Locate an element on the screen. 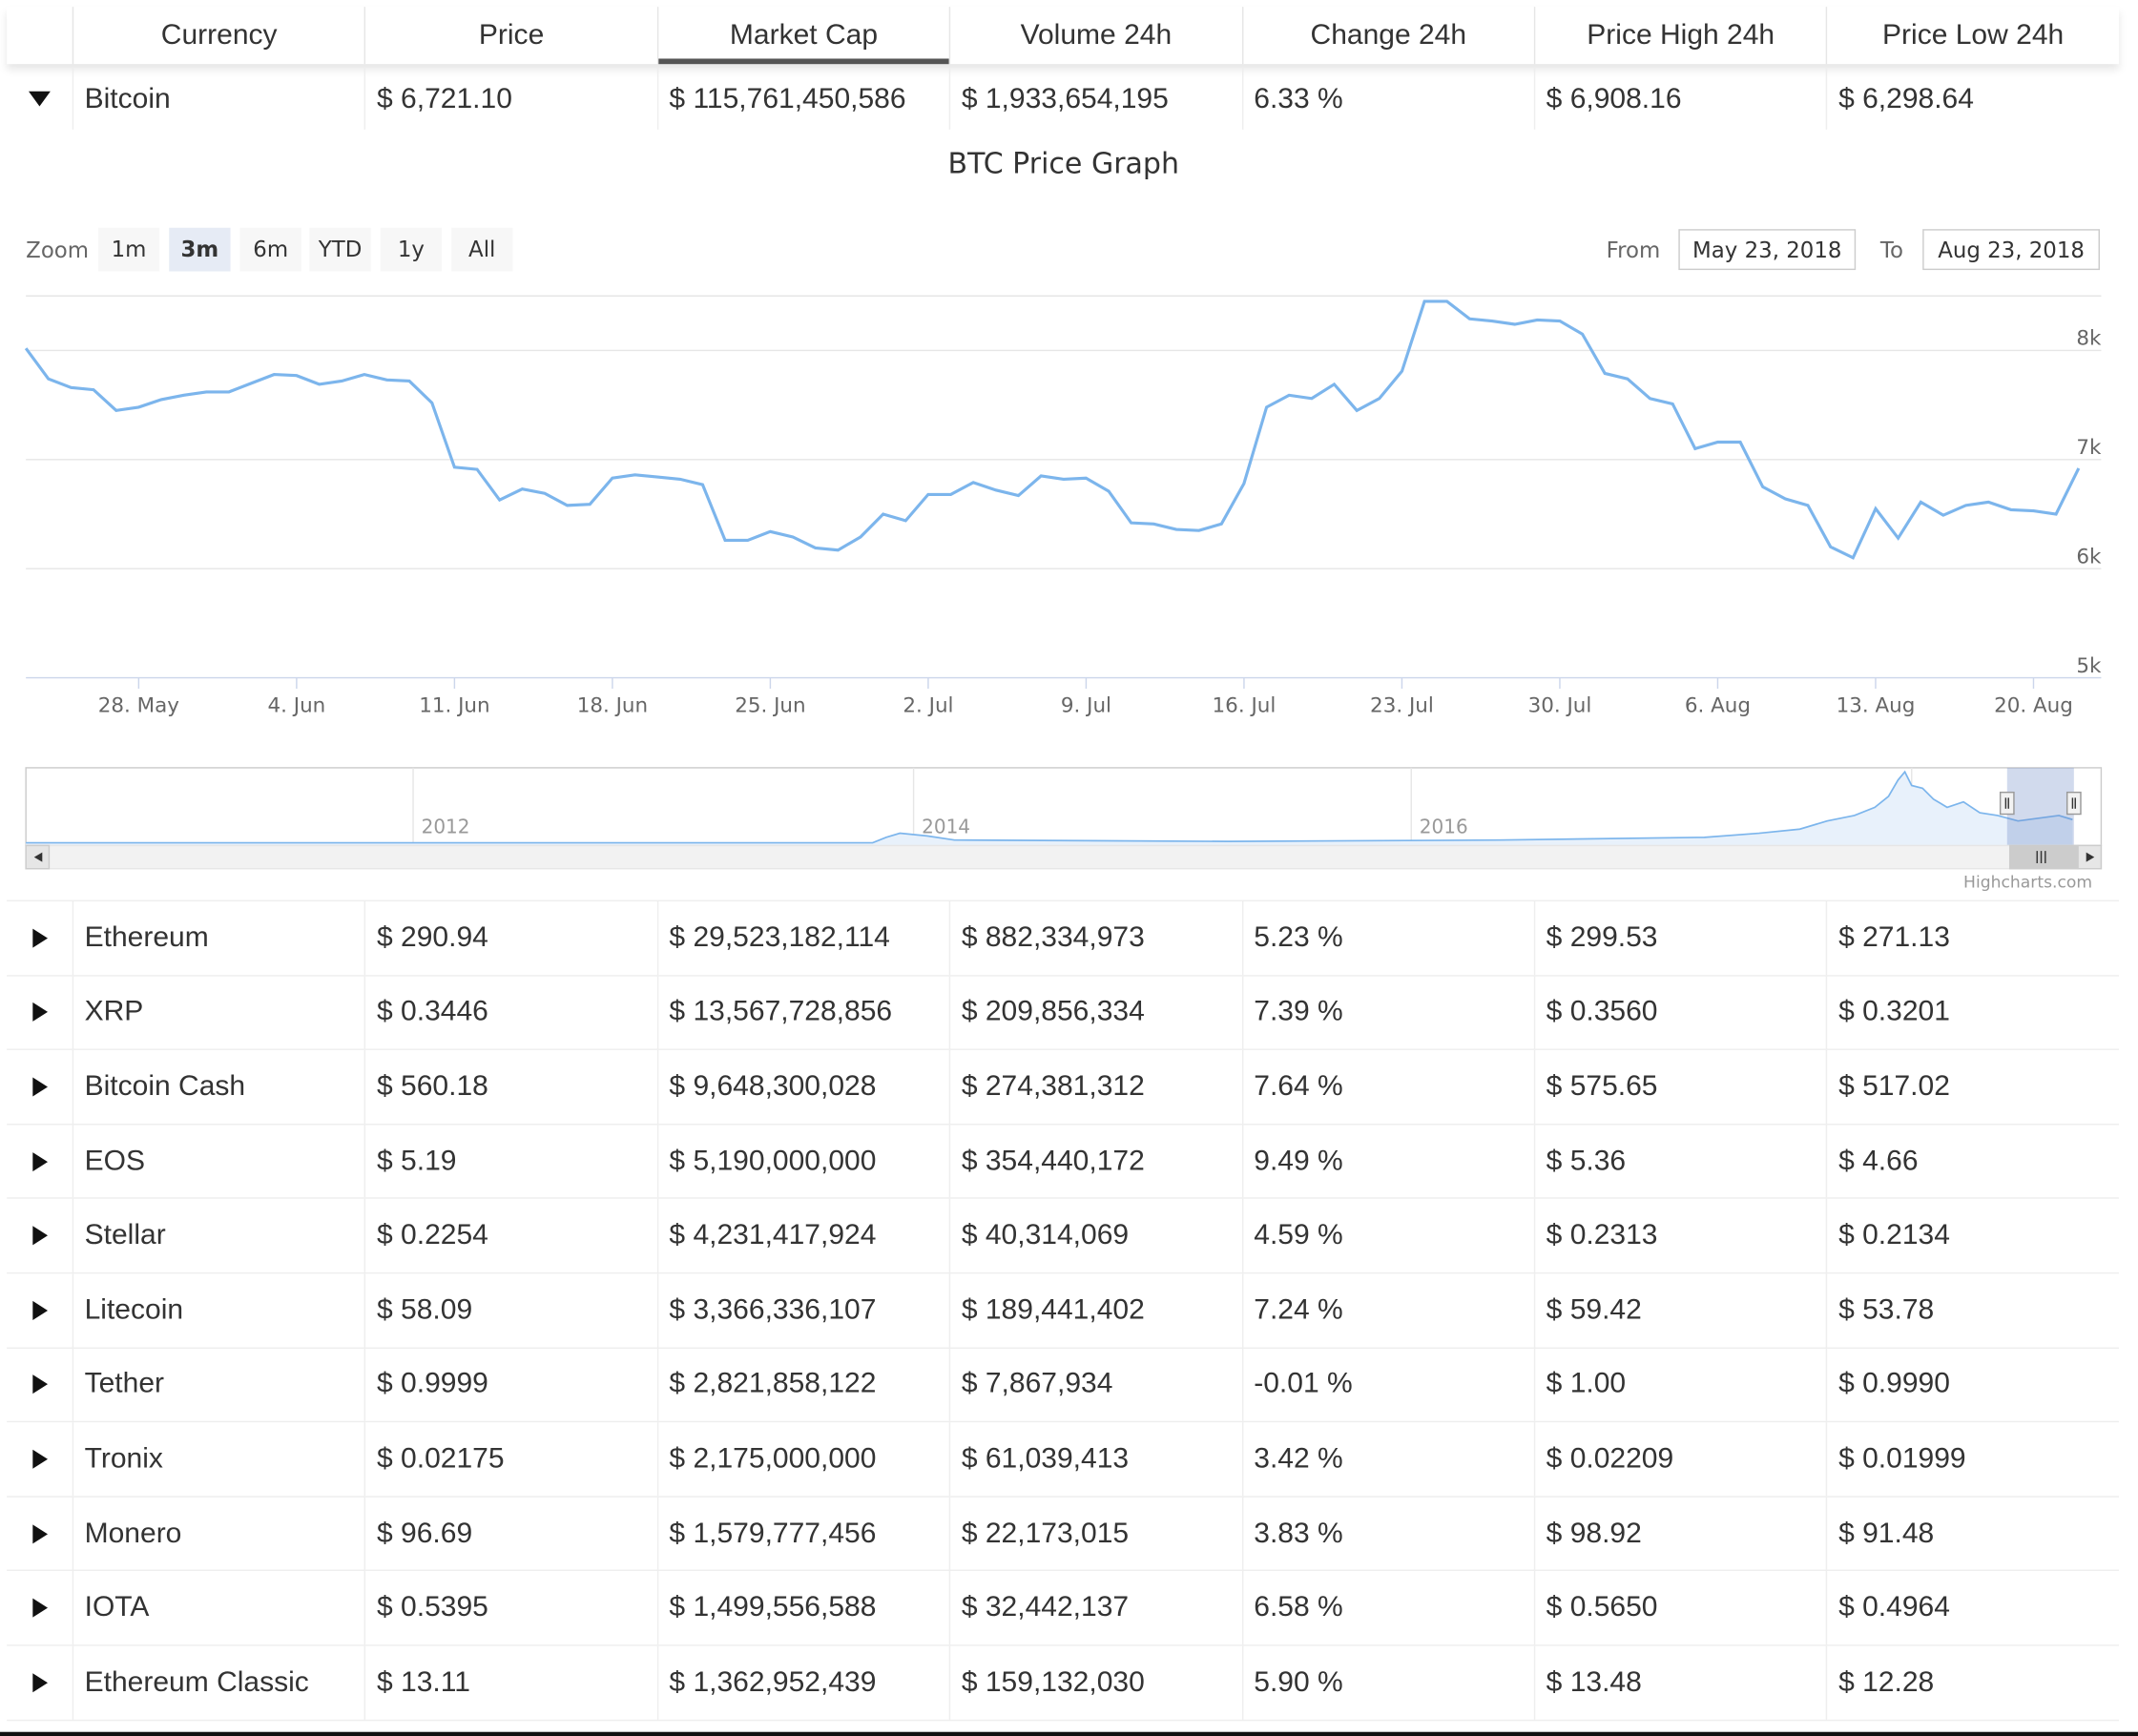 The width and height of the screenshot is (2138, 1736). y-tick-label: 5k is located at coordinates (2089, 666).